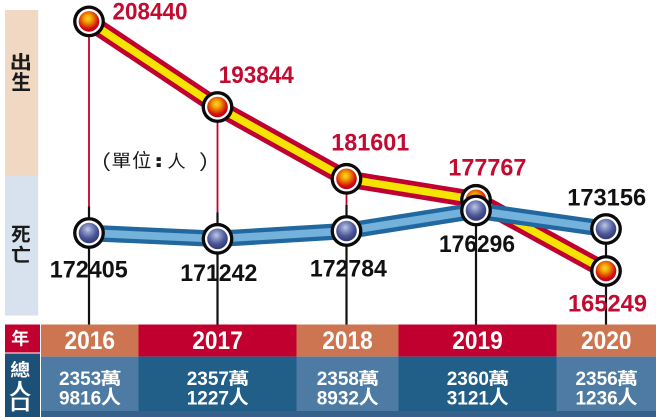 This screenshot has width=656, height=417. What do you see at coordinates (257, 75) in the screenshot?
I see `svg-text: 193844` at bounding box center [257, 75].